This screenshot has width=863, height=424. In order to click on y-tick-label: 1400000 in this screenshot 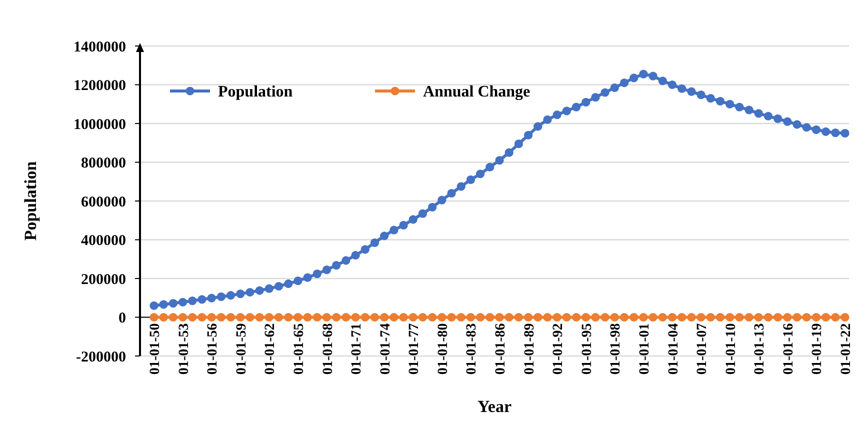, I will do `click(100, 47)`.